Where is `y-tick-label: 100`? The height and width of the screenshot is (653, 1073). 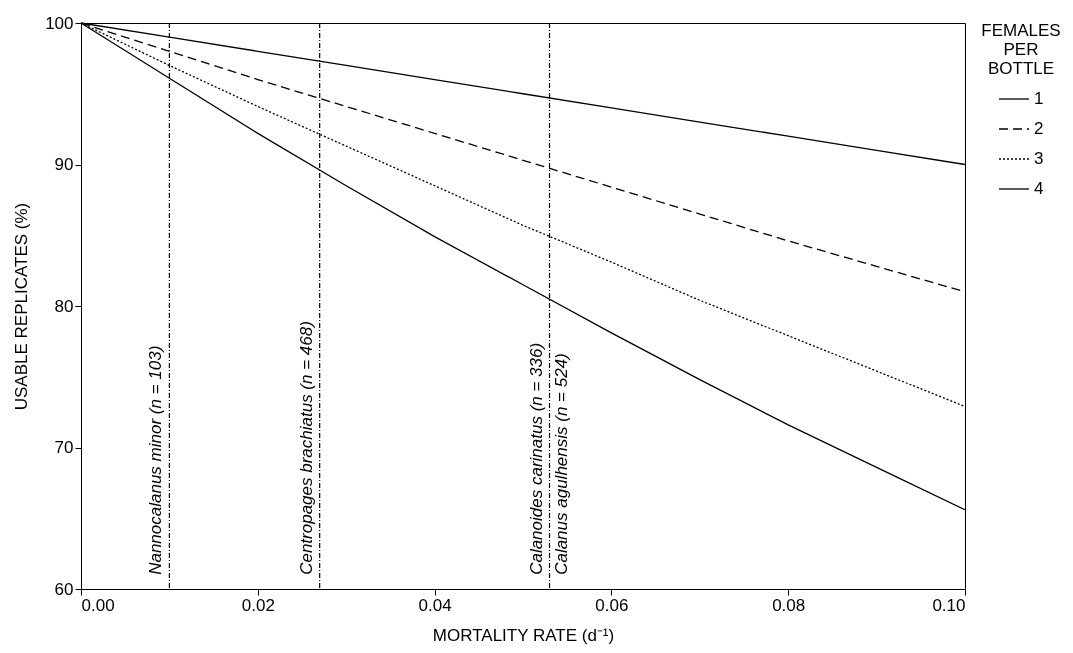 y-tick-label: 100 is located at coordinates (59, 23).